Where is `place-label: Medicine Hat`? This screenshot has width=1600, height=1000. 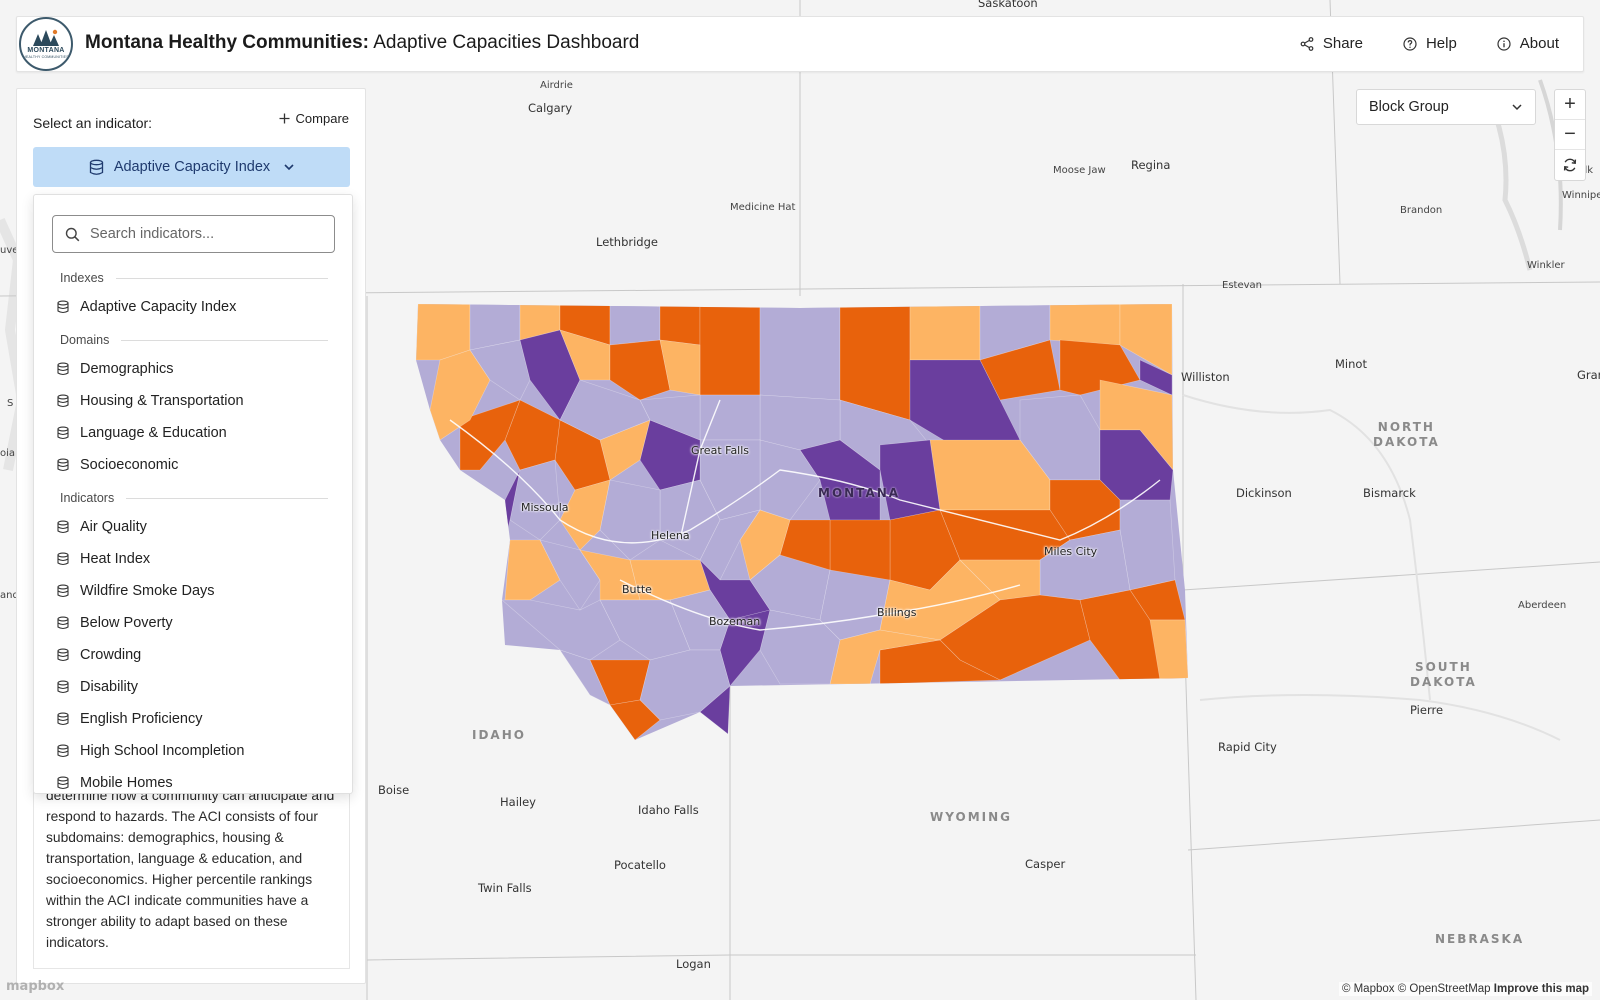 place-label: Medicine Hat is located at coordinates (763, 207).